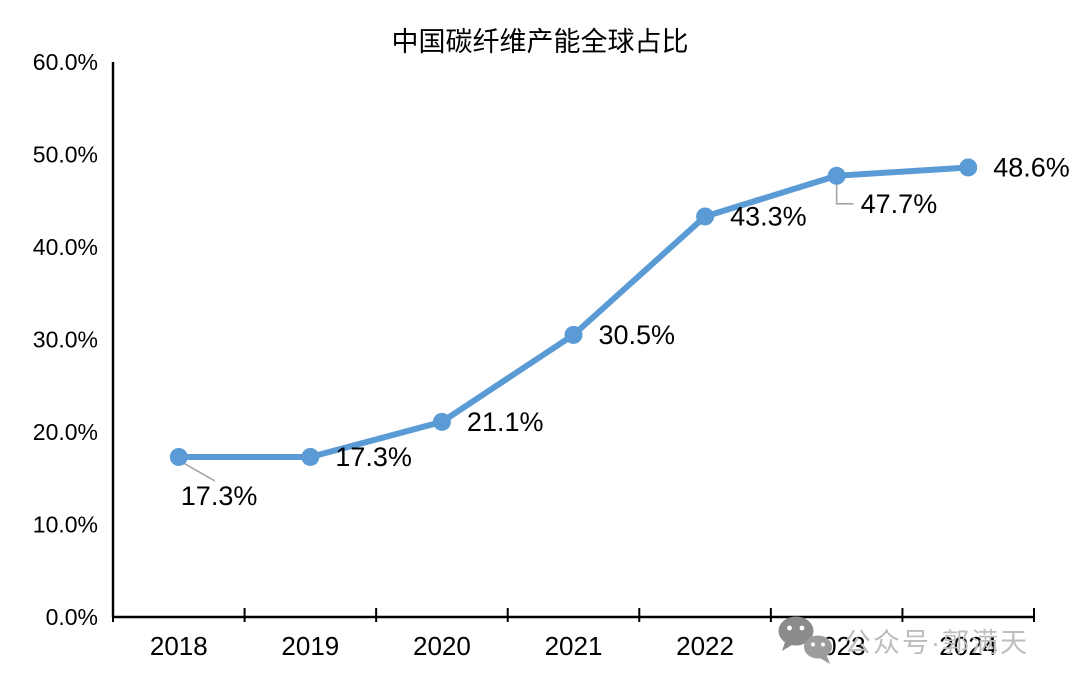 This screenshot has height=680, width=1080. Describe the element at coordinates (806, 640) in the screenshot. I see `wechat-chat-bubbles-icon` at that location.